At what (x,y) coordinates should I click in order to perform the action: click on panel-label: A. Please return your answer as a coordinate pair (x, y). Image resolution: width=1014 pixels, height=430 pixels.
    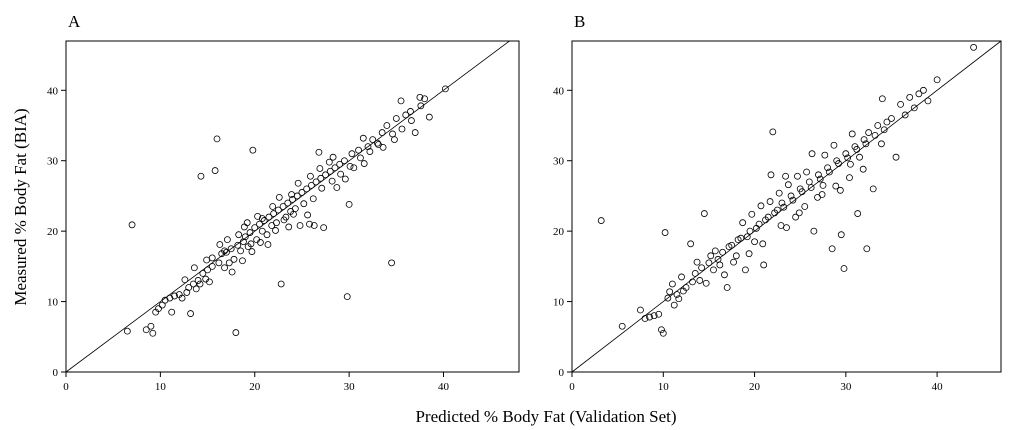
    Looking at the image, I should click on (74, 21).